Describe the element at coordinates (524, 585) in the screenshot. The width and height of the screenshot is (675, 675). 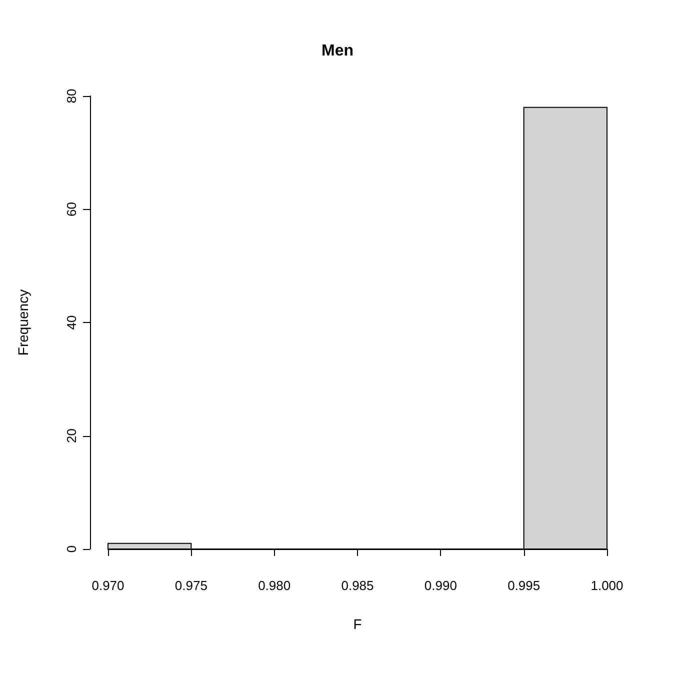
I see `x-tick-label: 0.995` at that location.